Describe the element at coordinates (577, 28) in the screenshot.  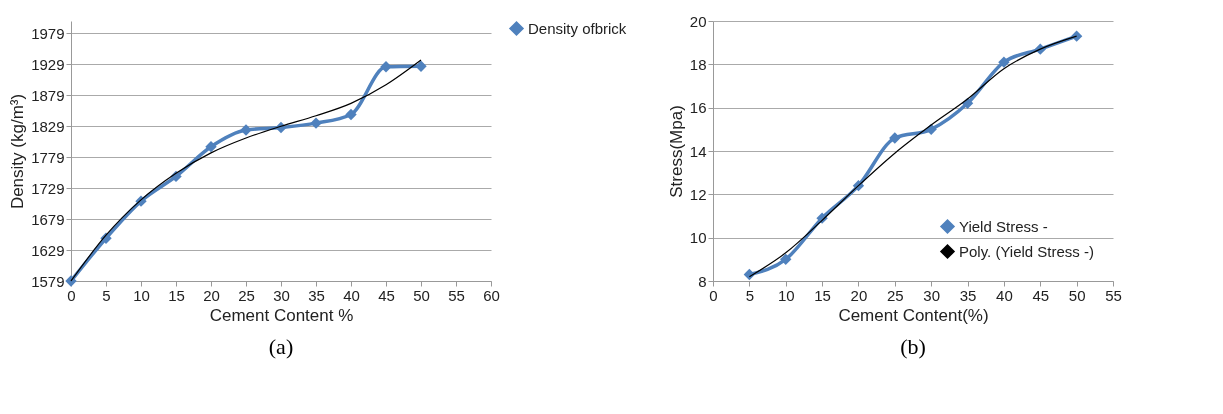
I see `legend-label: Density ofbrick` at that location.